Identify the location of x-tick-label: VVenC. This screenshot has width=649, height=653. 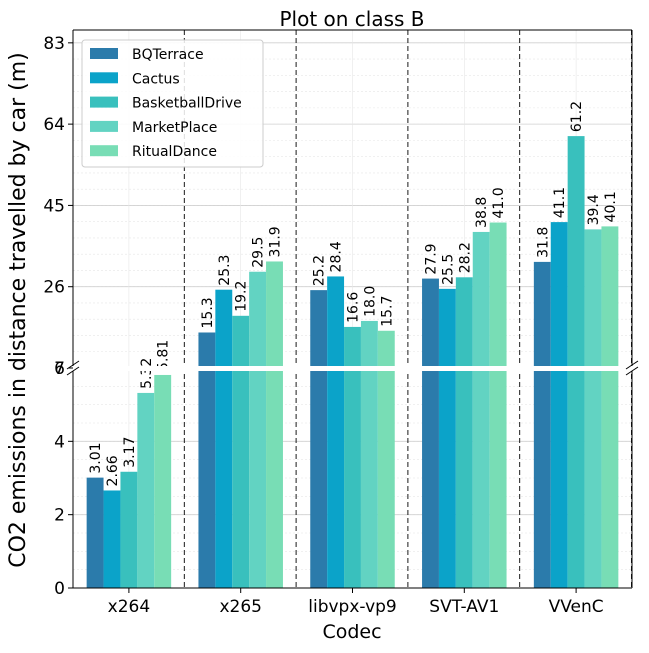
(576, 607).